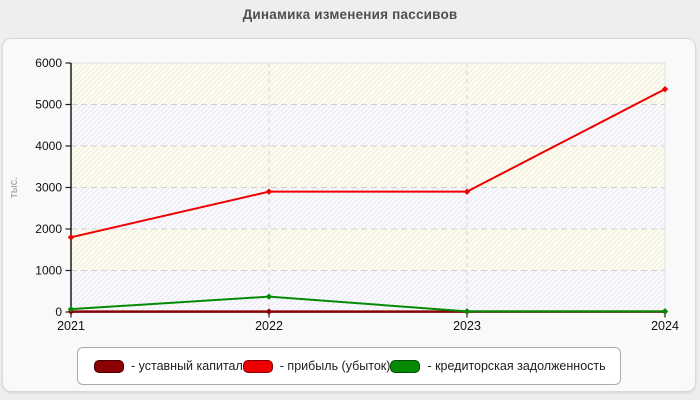 The height and width of the screenshot is (400, 700). I want to click on legend-item-pribyl-ubytok: - прибыль (убыток), so click(316, 366).